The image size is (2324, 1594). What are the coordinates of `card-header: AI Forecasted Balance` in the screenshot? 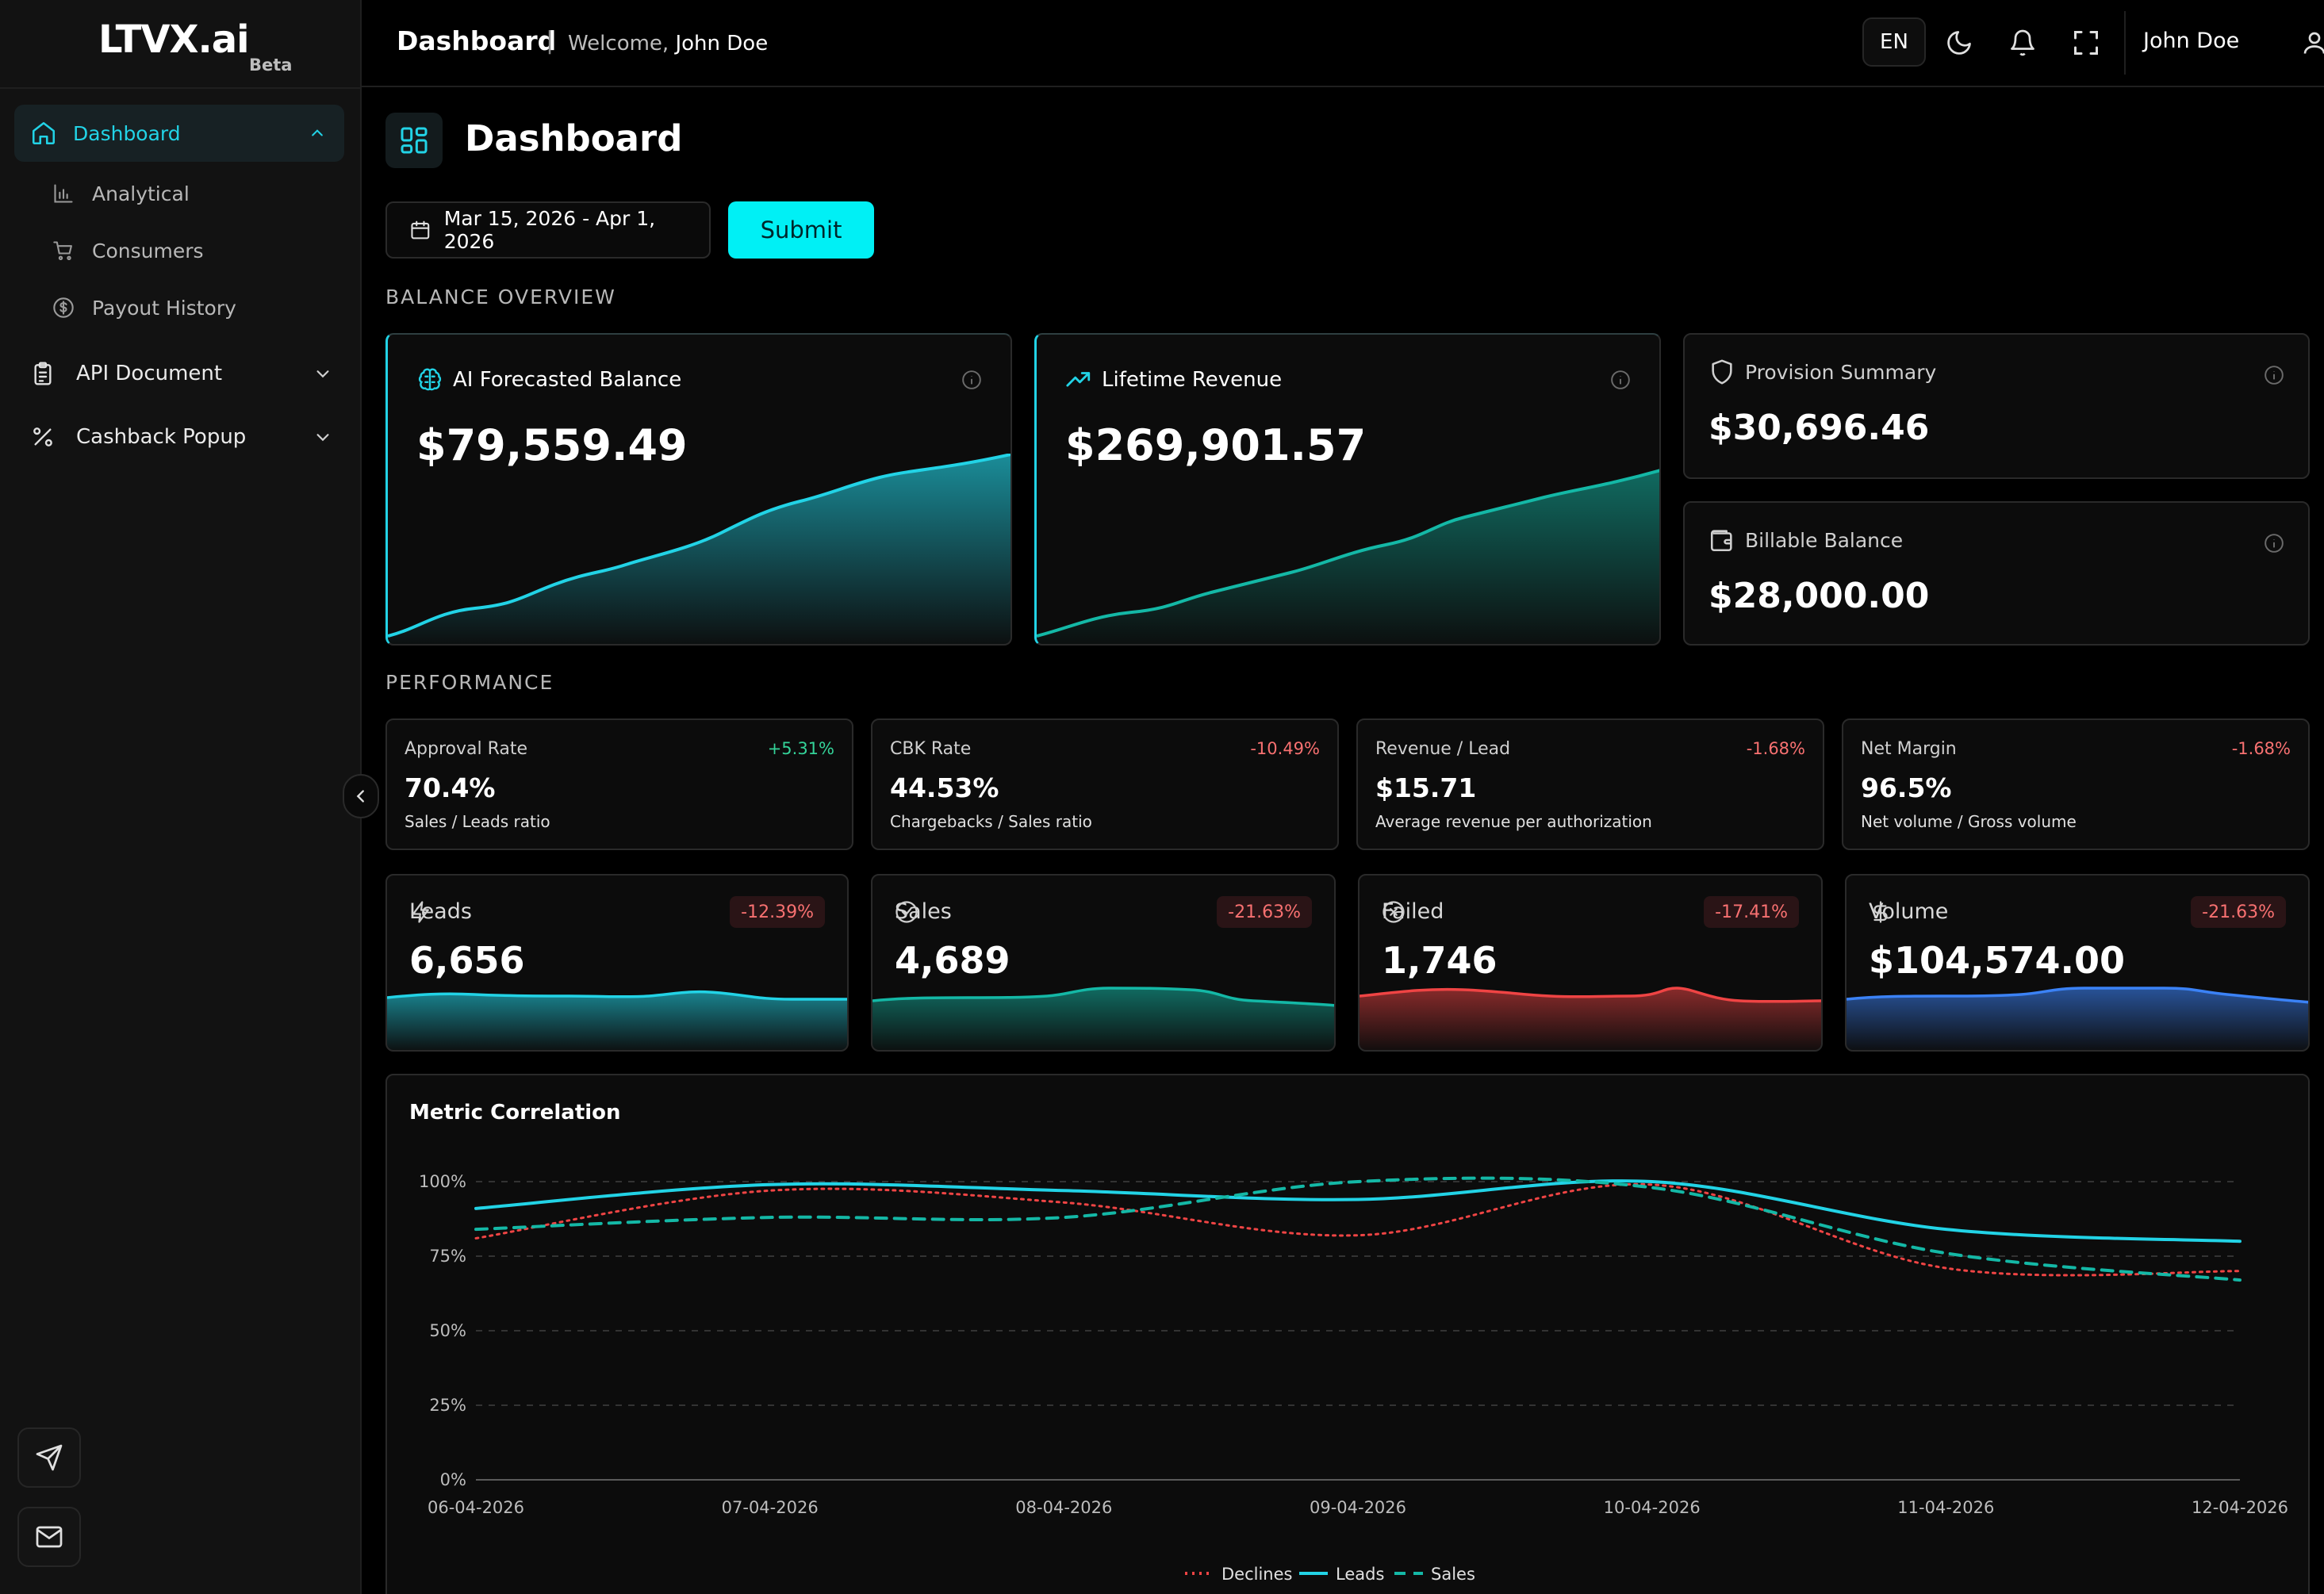 It's located at (549, 380).